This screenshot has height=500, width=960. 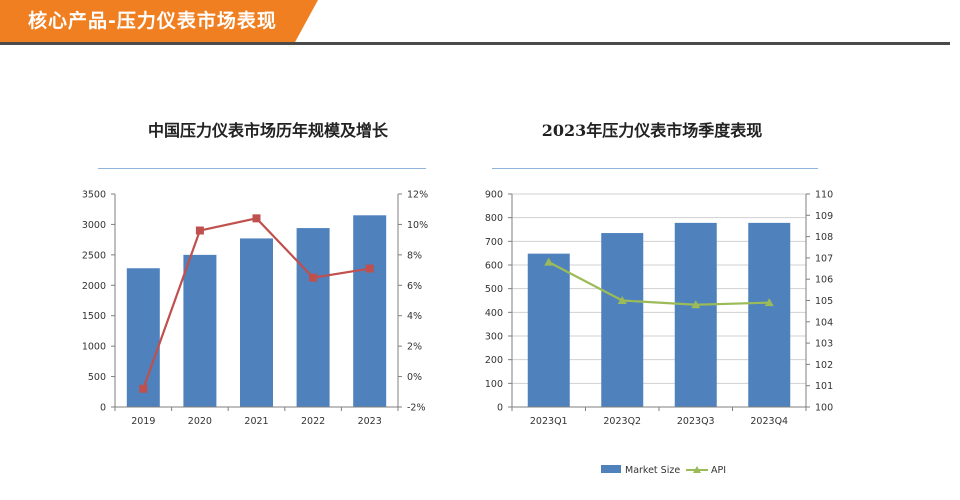 What do you see at coordinates (262, 168) in the screenshot?
I see `chart1-title-rule` at bounding box center [262, 168].